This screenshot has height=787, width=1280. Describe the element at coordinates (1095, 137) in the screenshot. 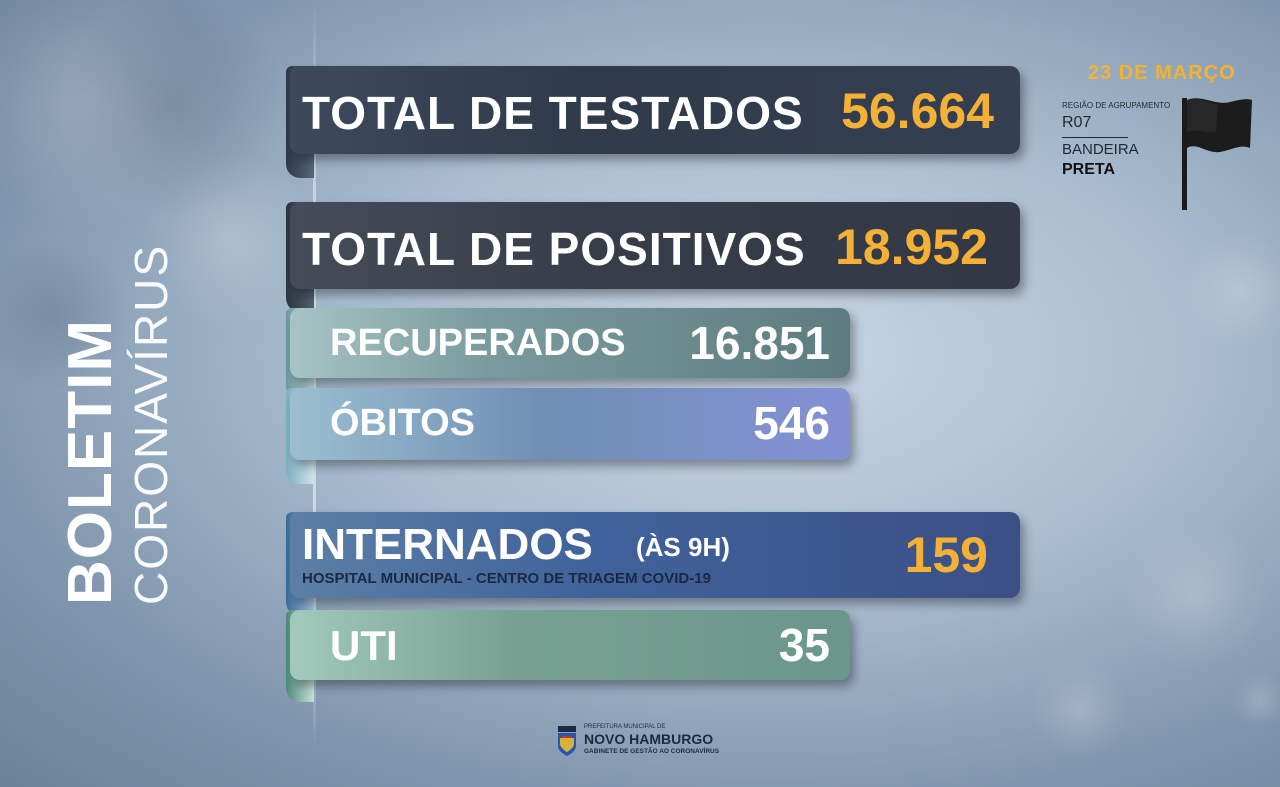

I see `region-divider` at that location.